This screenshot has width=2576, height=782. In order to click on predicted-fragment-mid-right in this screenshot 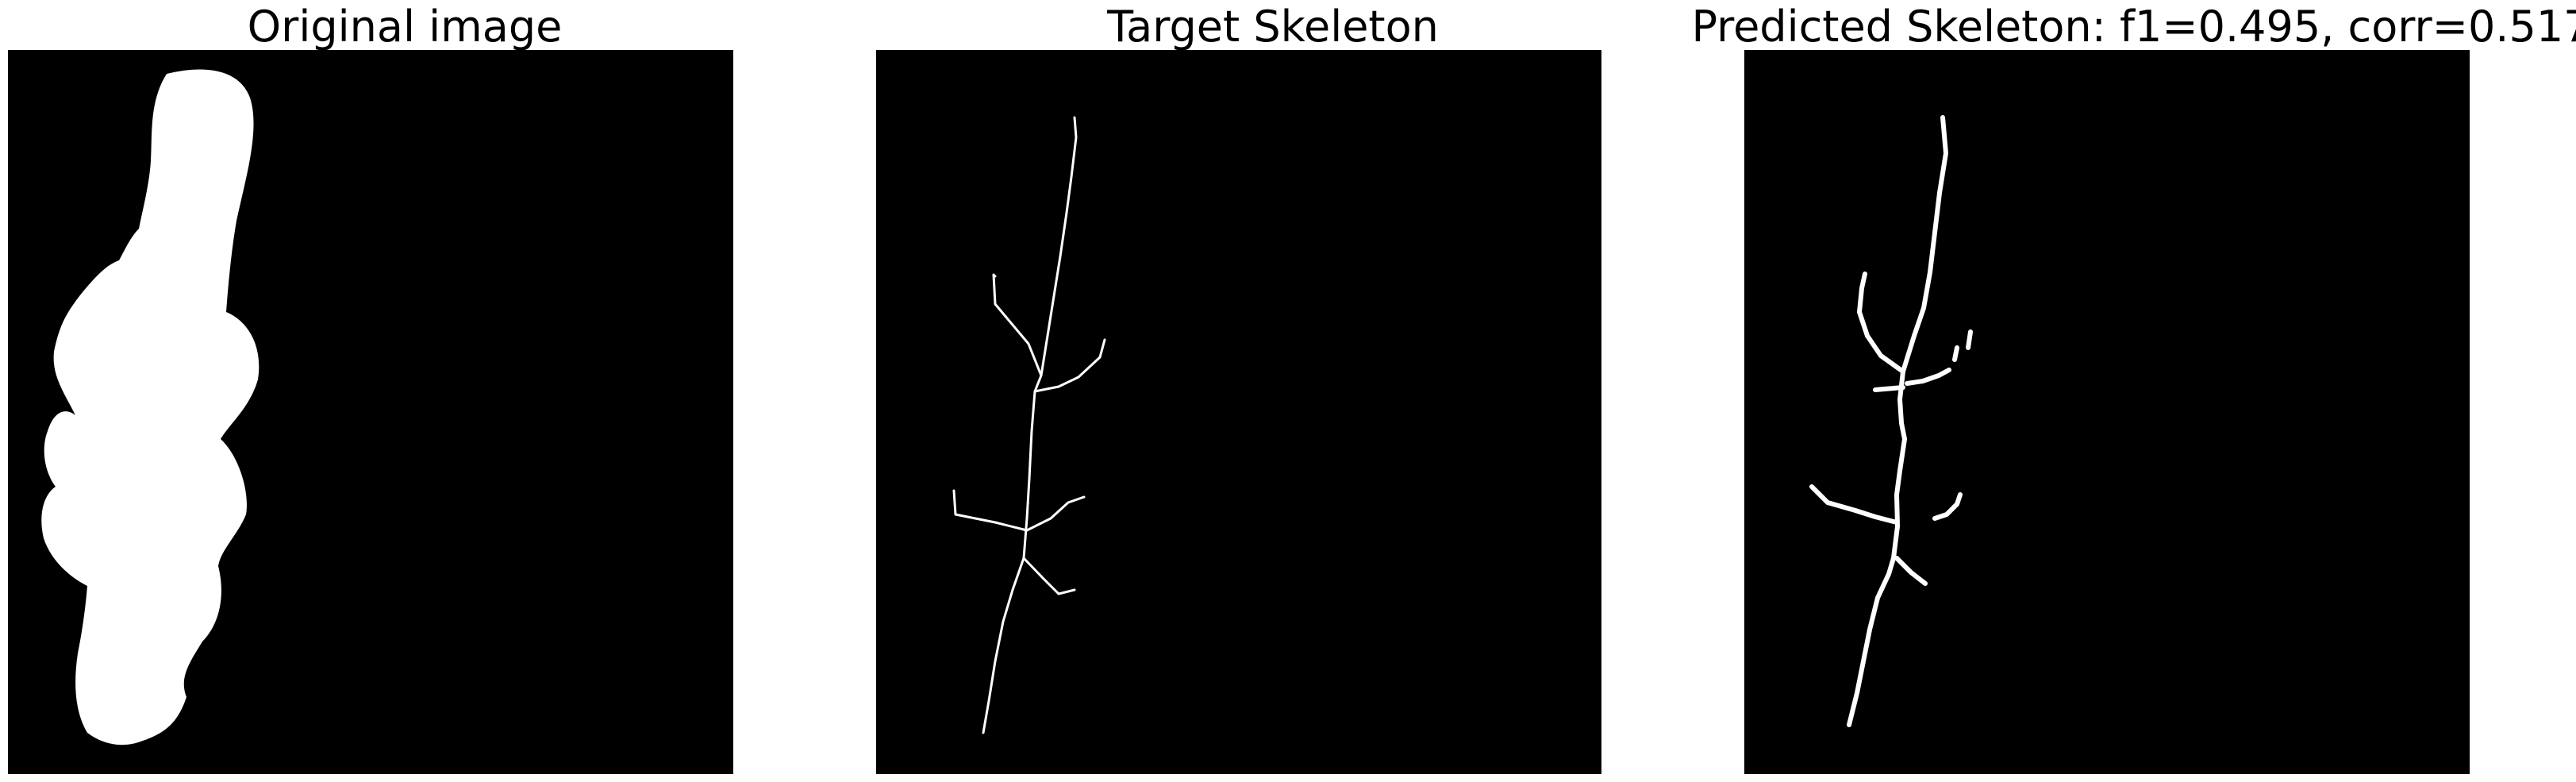, I will do `click(1947, 506)`.